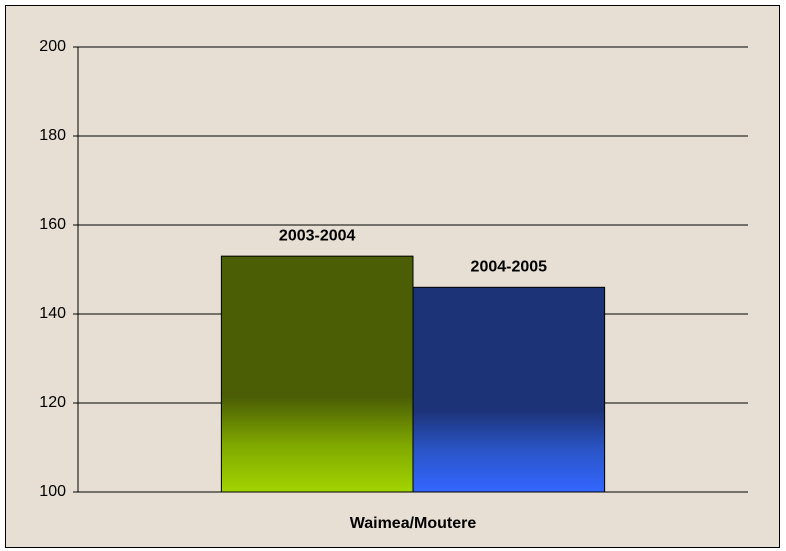 The width and height of the screenshot is (786, 551). Describe the element at coordinates (52, 135) in the screenshot. I see `y-tick-label: 180` at that location.